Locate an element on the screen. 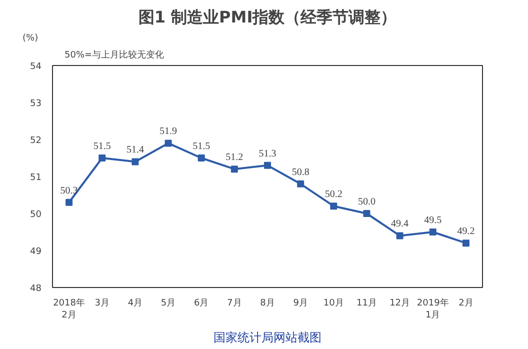  x-tick-label: 4月 is located at coordinates (135, 303).